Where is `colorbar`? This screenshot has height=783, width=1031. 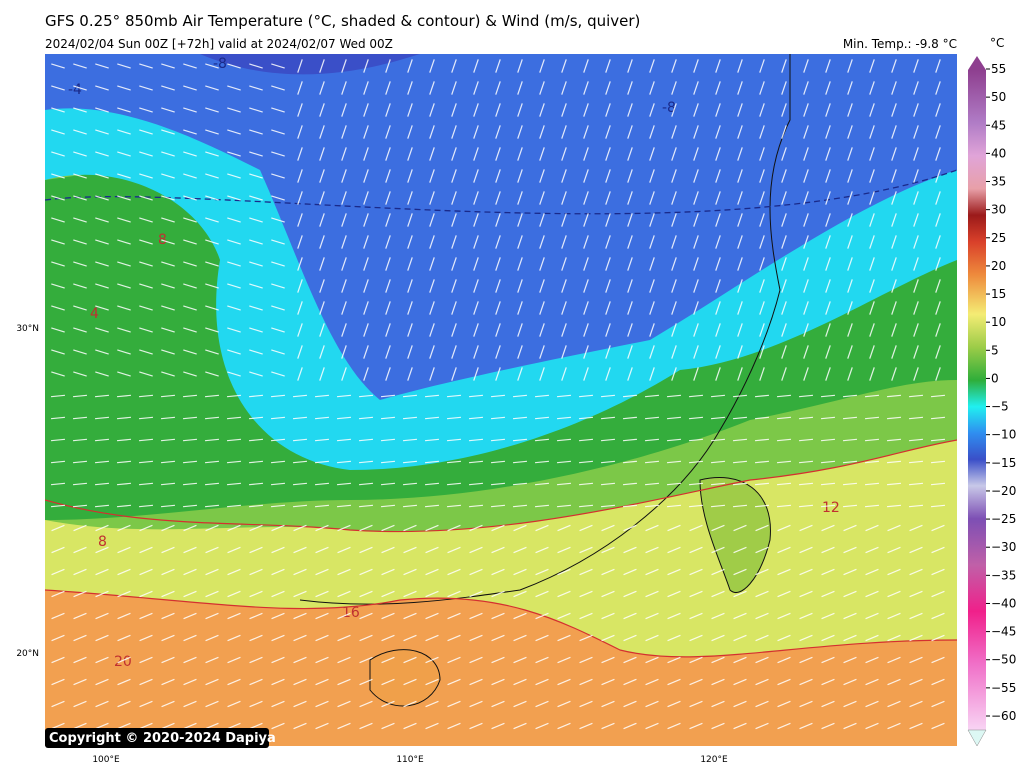
colorbar is located at coordinates (977, 400).